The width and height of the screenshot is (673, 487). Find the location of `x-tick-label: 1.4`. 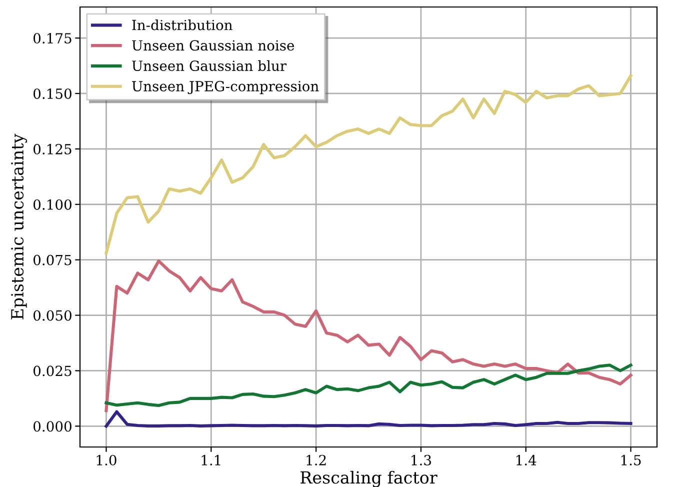

x-tick-label: 1.4 is located at coordinates (526, 460).